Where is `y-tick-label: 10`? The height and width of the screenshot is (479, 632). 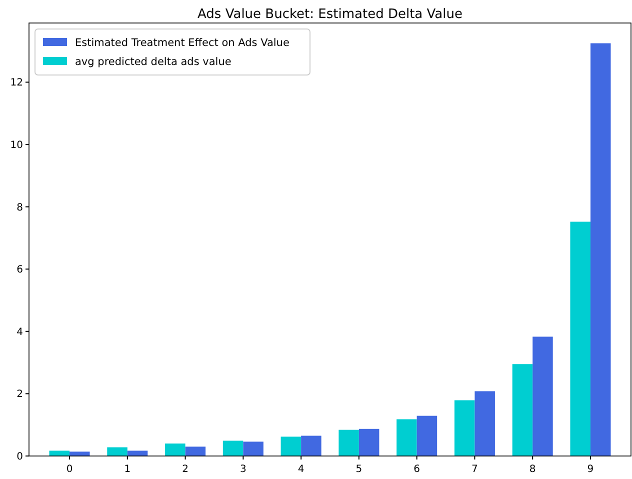 y-tick-label: 10 is located at coordinates (16, 145).